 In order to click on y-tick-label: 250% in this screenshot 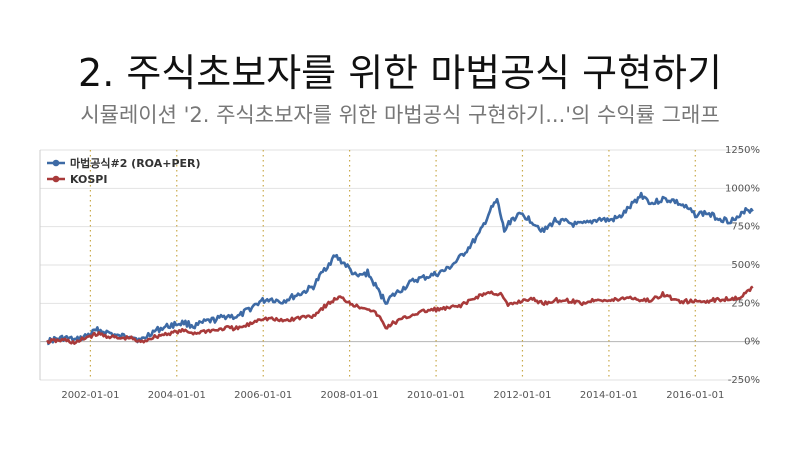, I will do `click(745, 303)`.